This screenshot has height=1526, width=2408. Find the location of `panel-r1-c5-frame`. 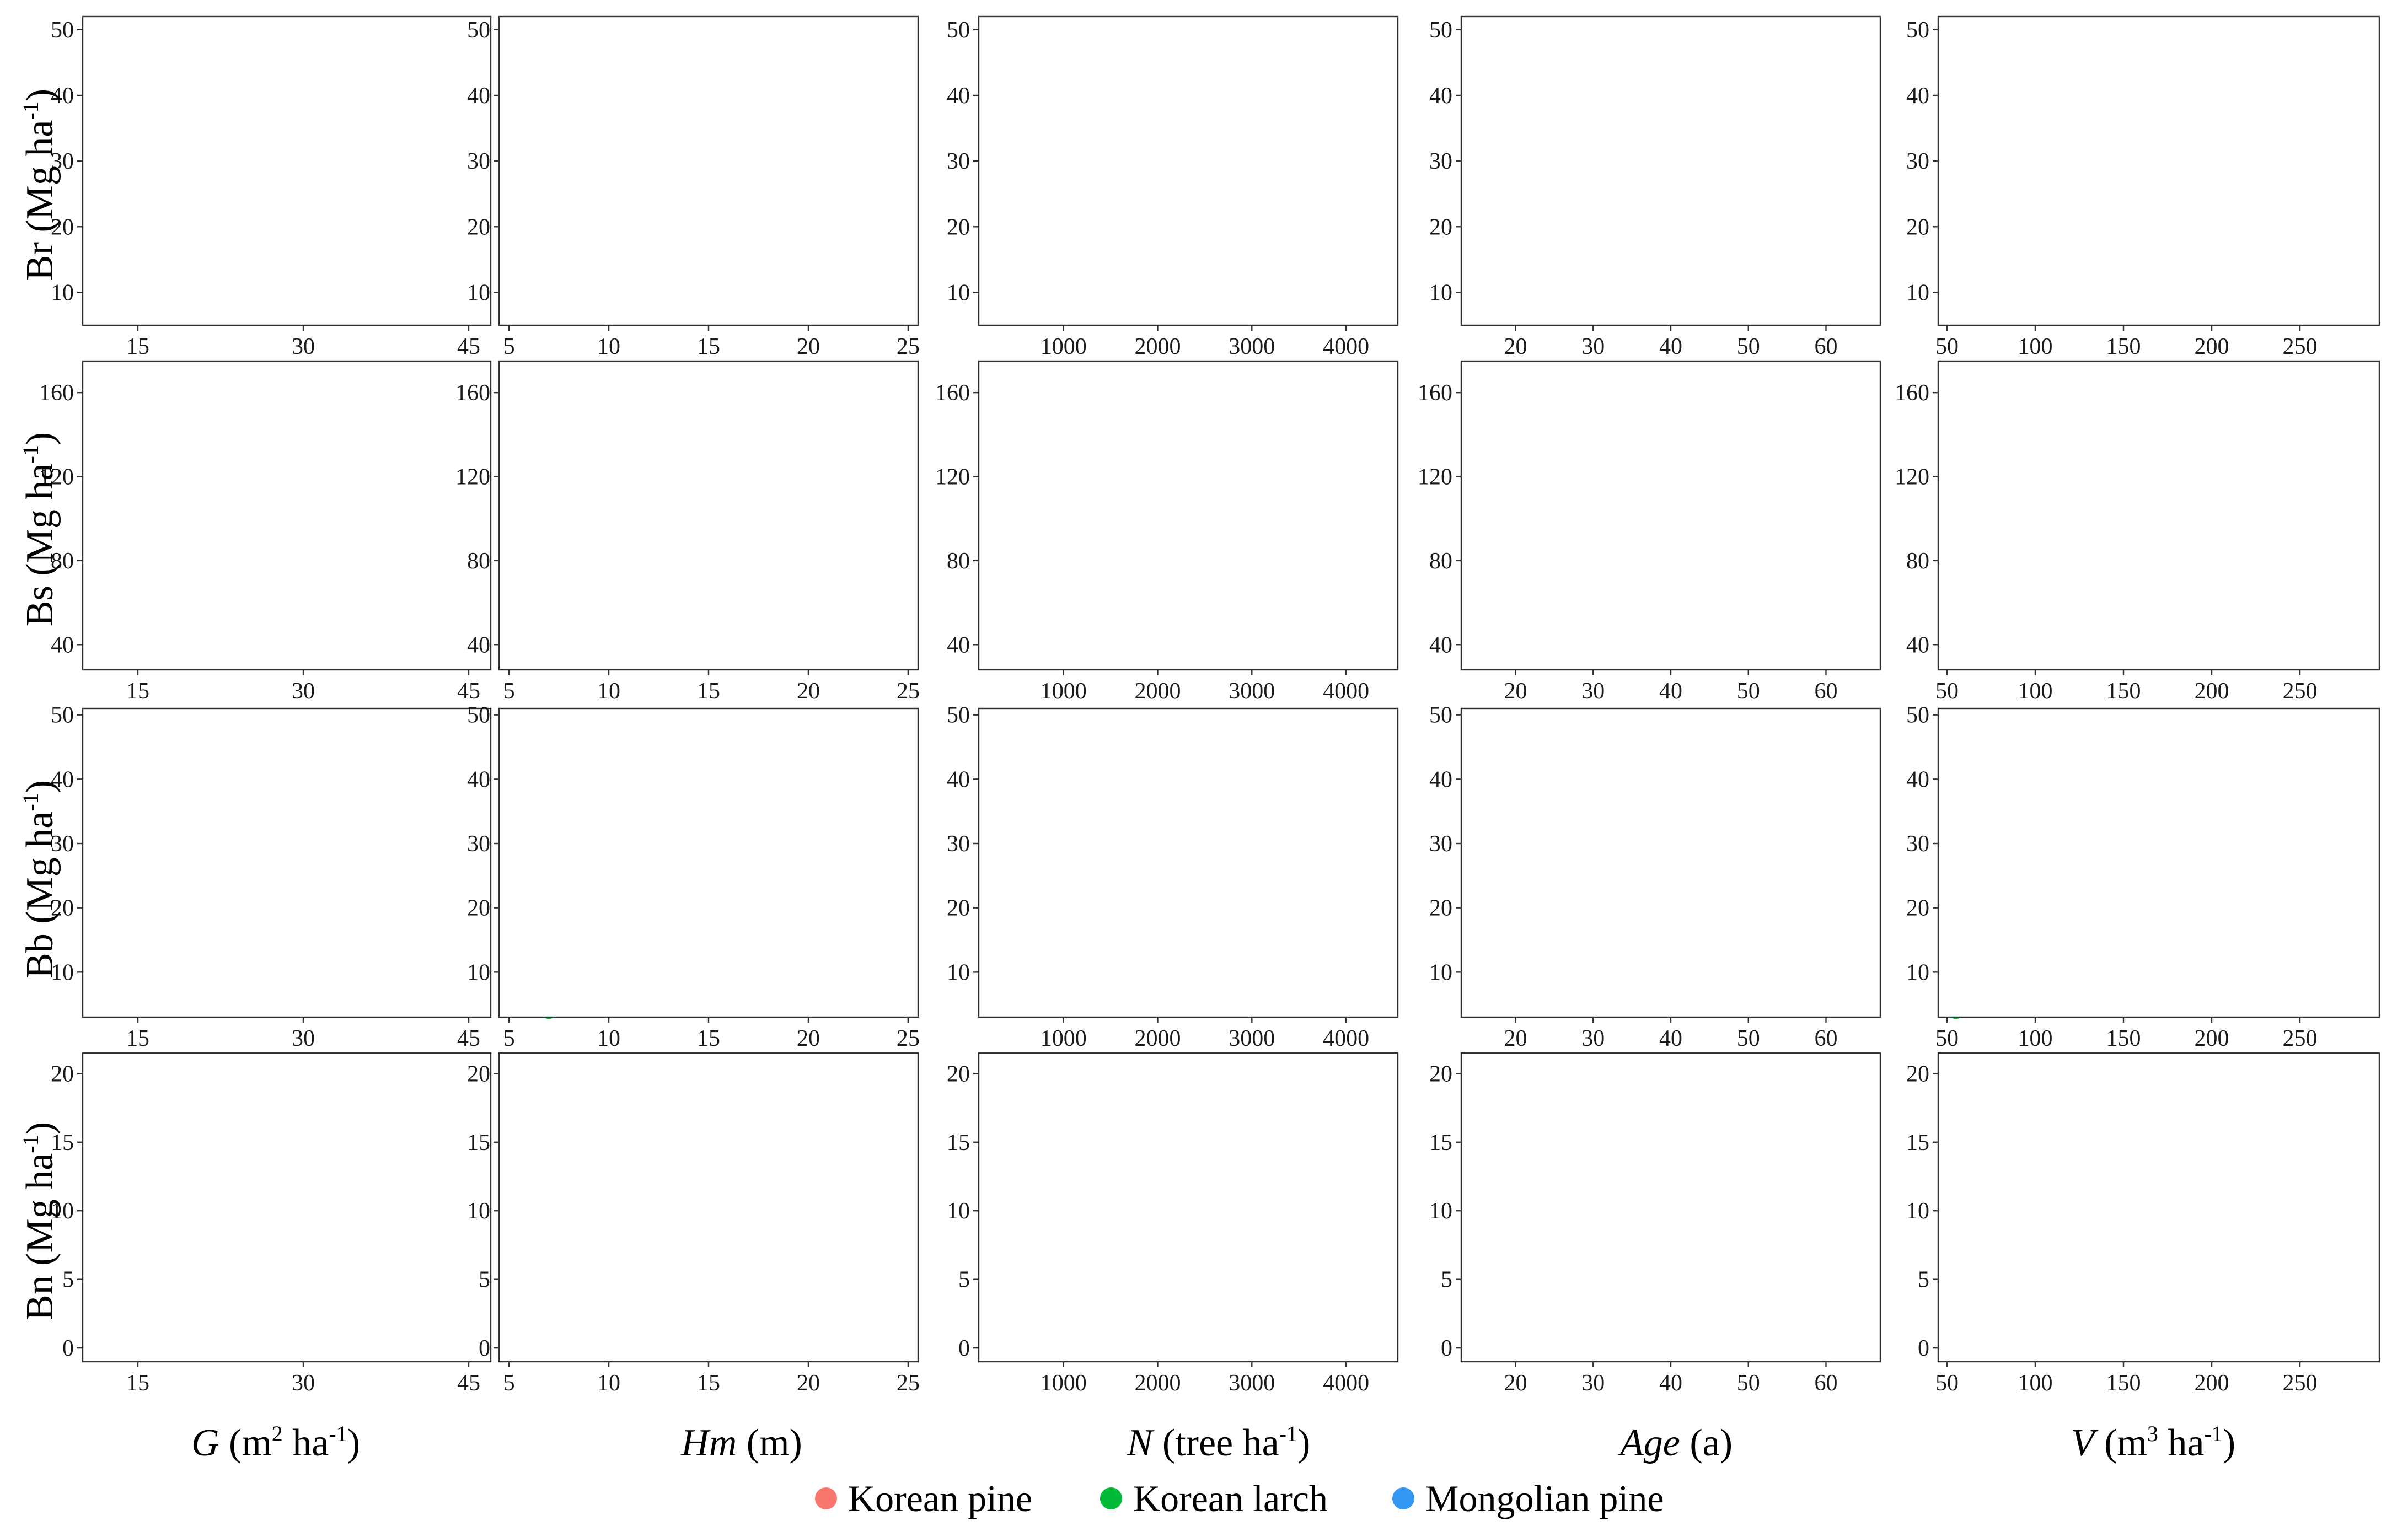

panel-r1-c5-frame is located at coordinates (2158, 171).